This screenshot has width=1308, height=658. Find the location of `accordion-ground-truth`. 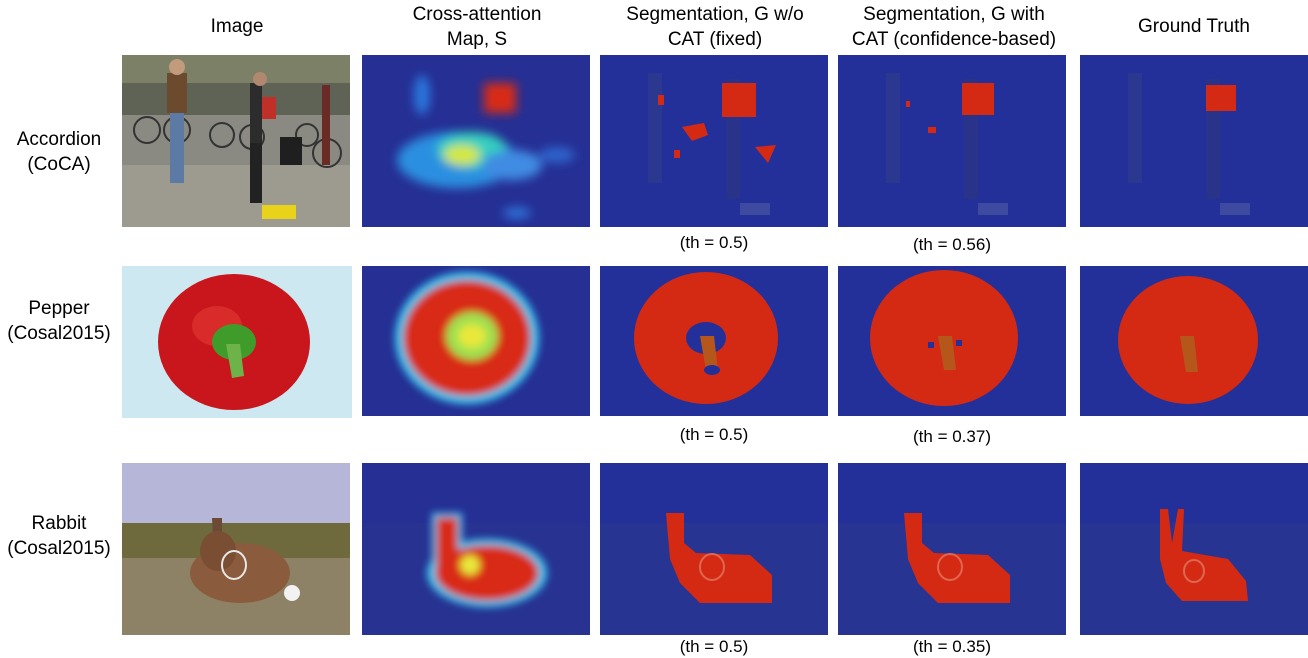

accordion-ground-truth is located at coordinates (1194, 141).